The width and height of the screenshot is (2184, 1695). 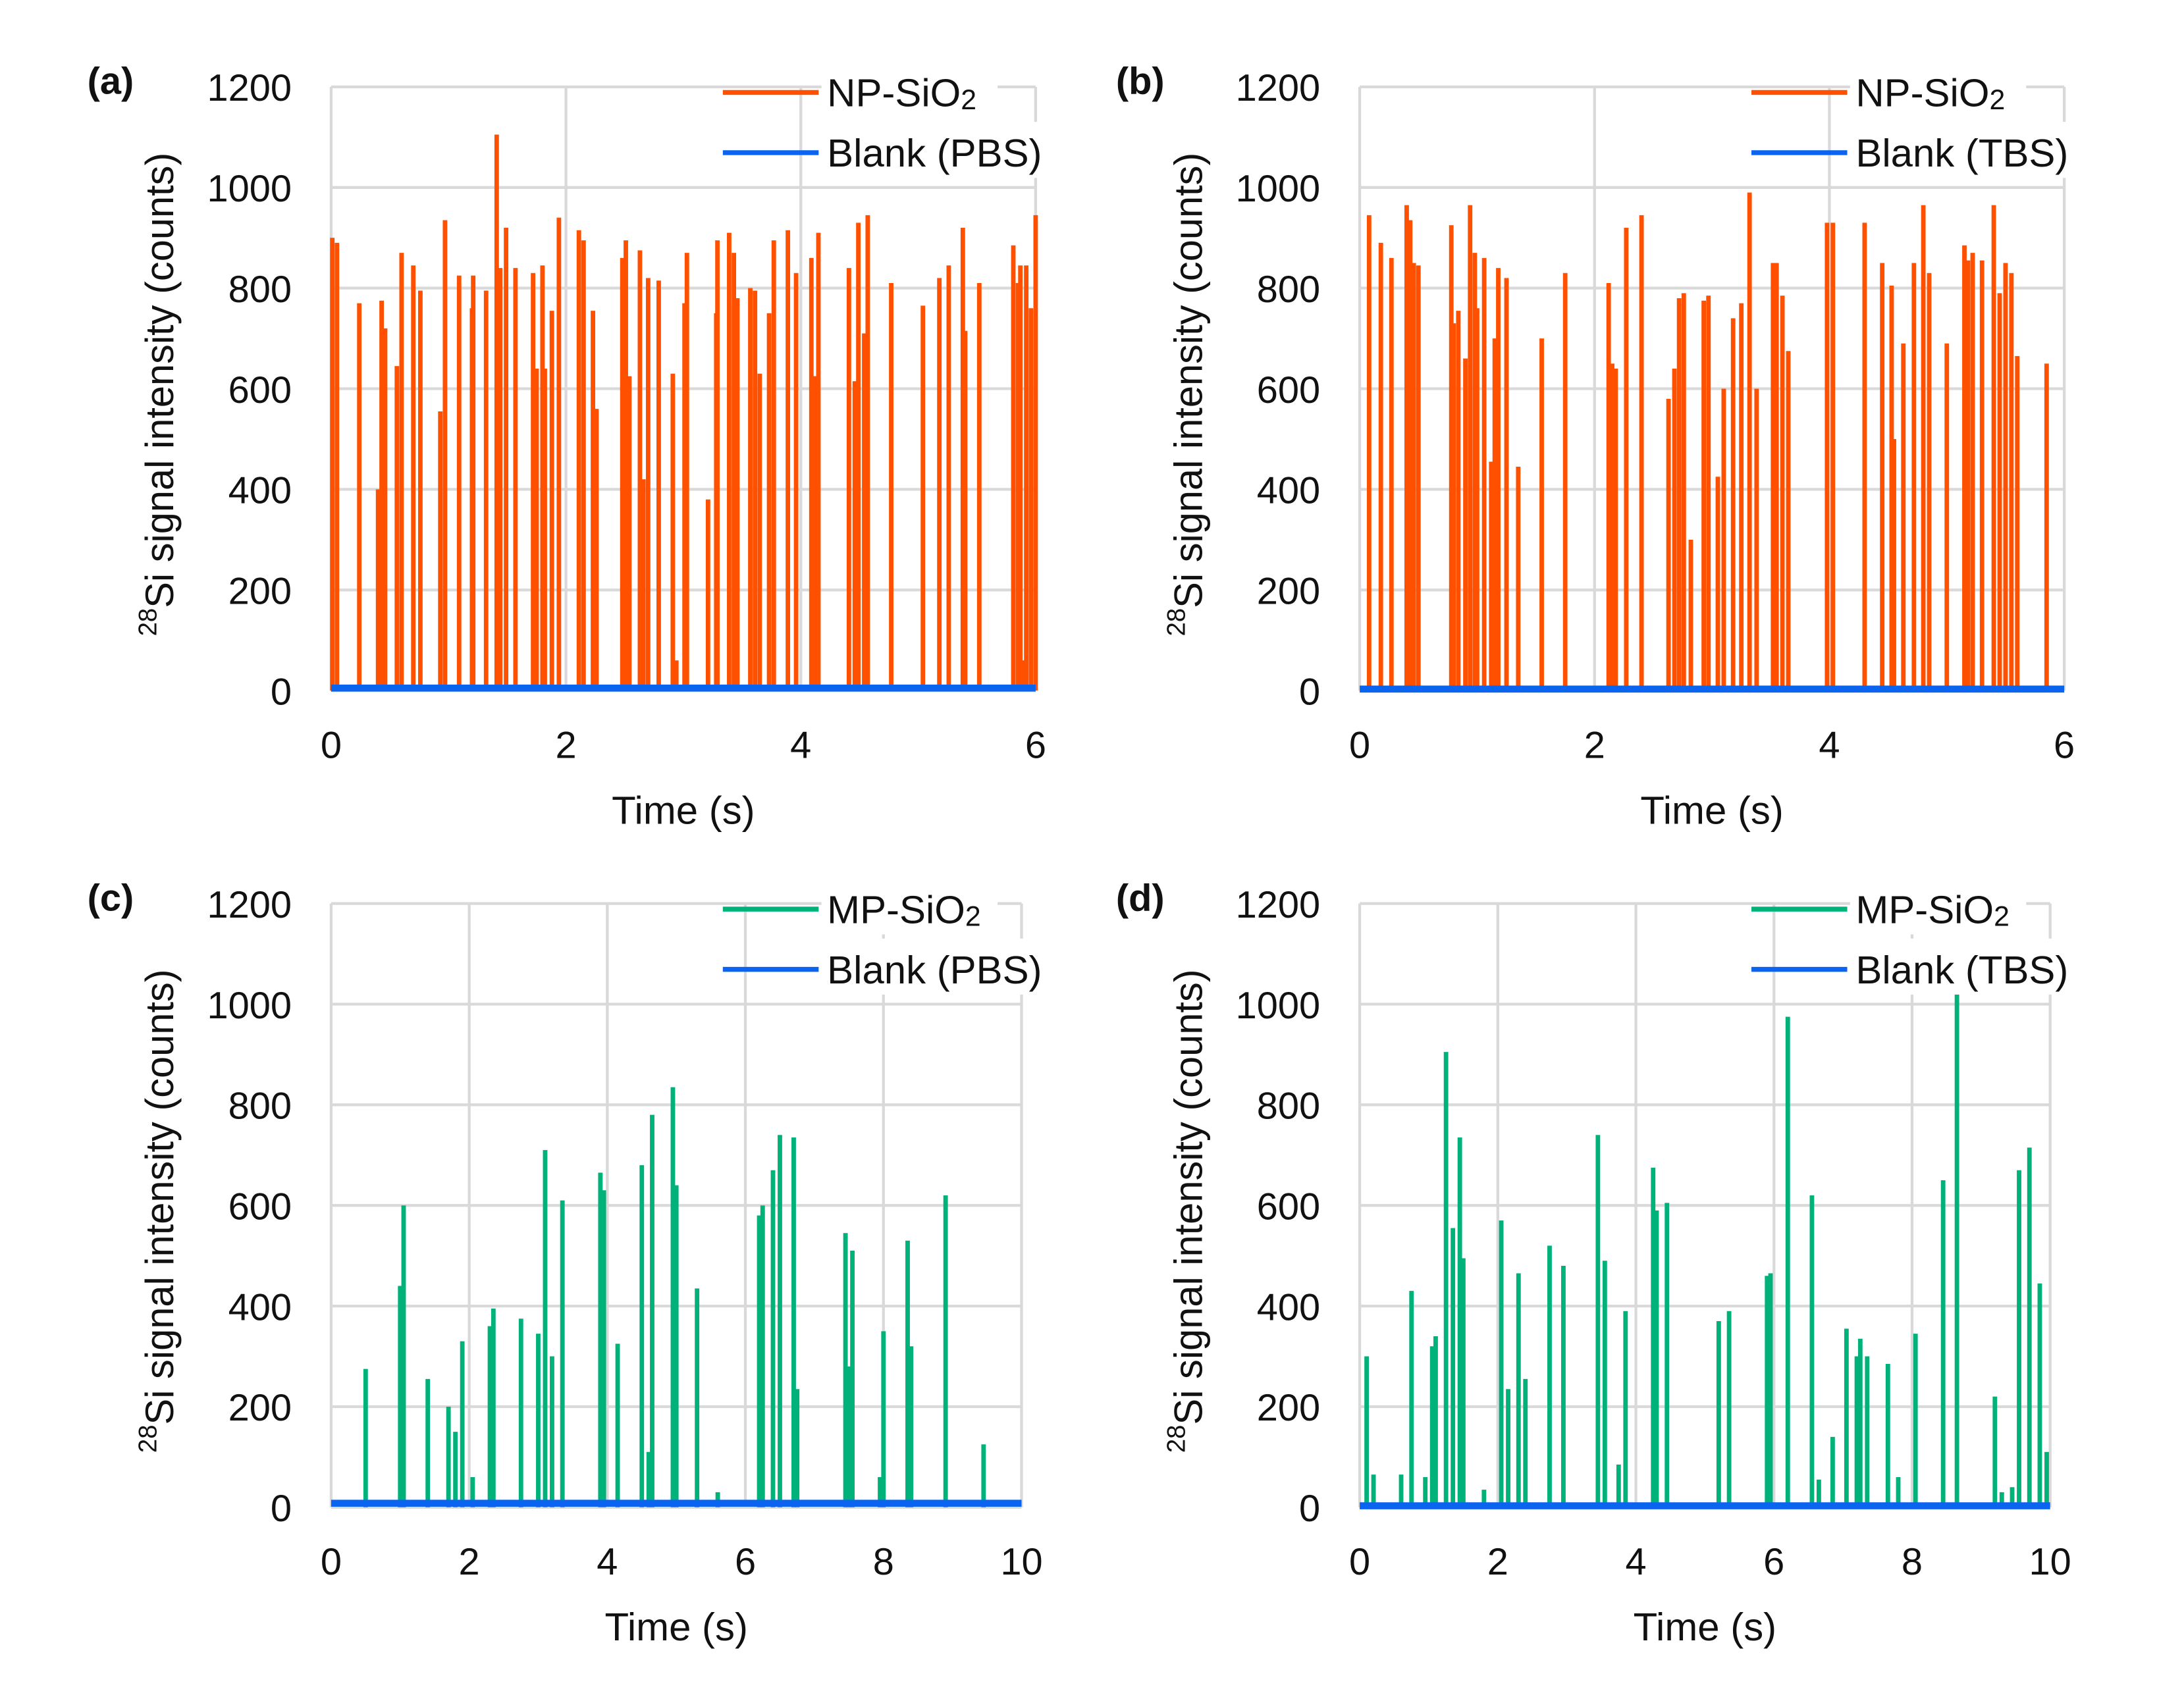 What do you see at coordinates (1140, 82) in the screenshot?
I see `panel-label: (b)` at bounding box center [1140, 82].